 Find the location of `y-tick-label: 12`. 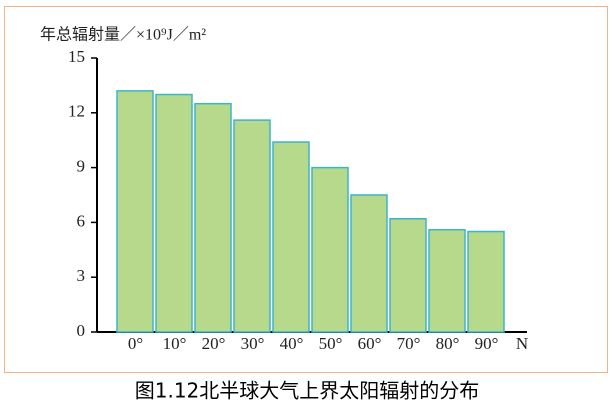

y-tick-label: 12 is located at coordinates (76, 111).